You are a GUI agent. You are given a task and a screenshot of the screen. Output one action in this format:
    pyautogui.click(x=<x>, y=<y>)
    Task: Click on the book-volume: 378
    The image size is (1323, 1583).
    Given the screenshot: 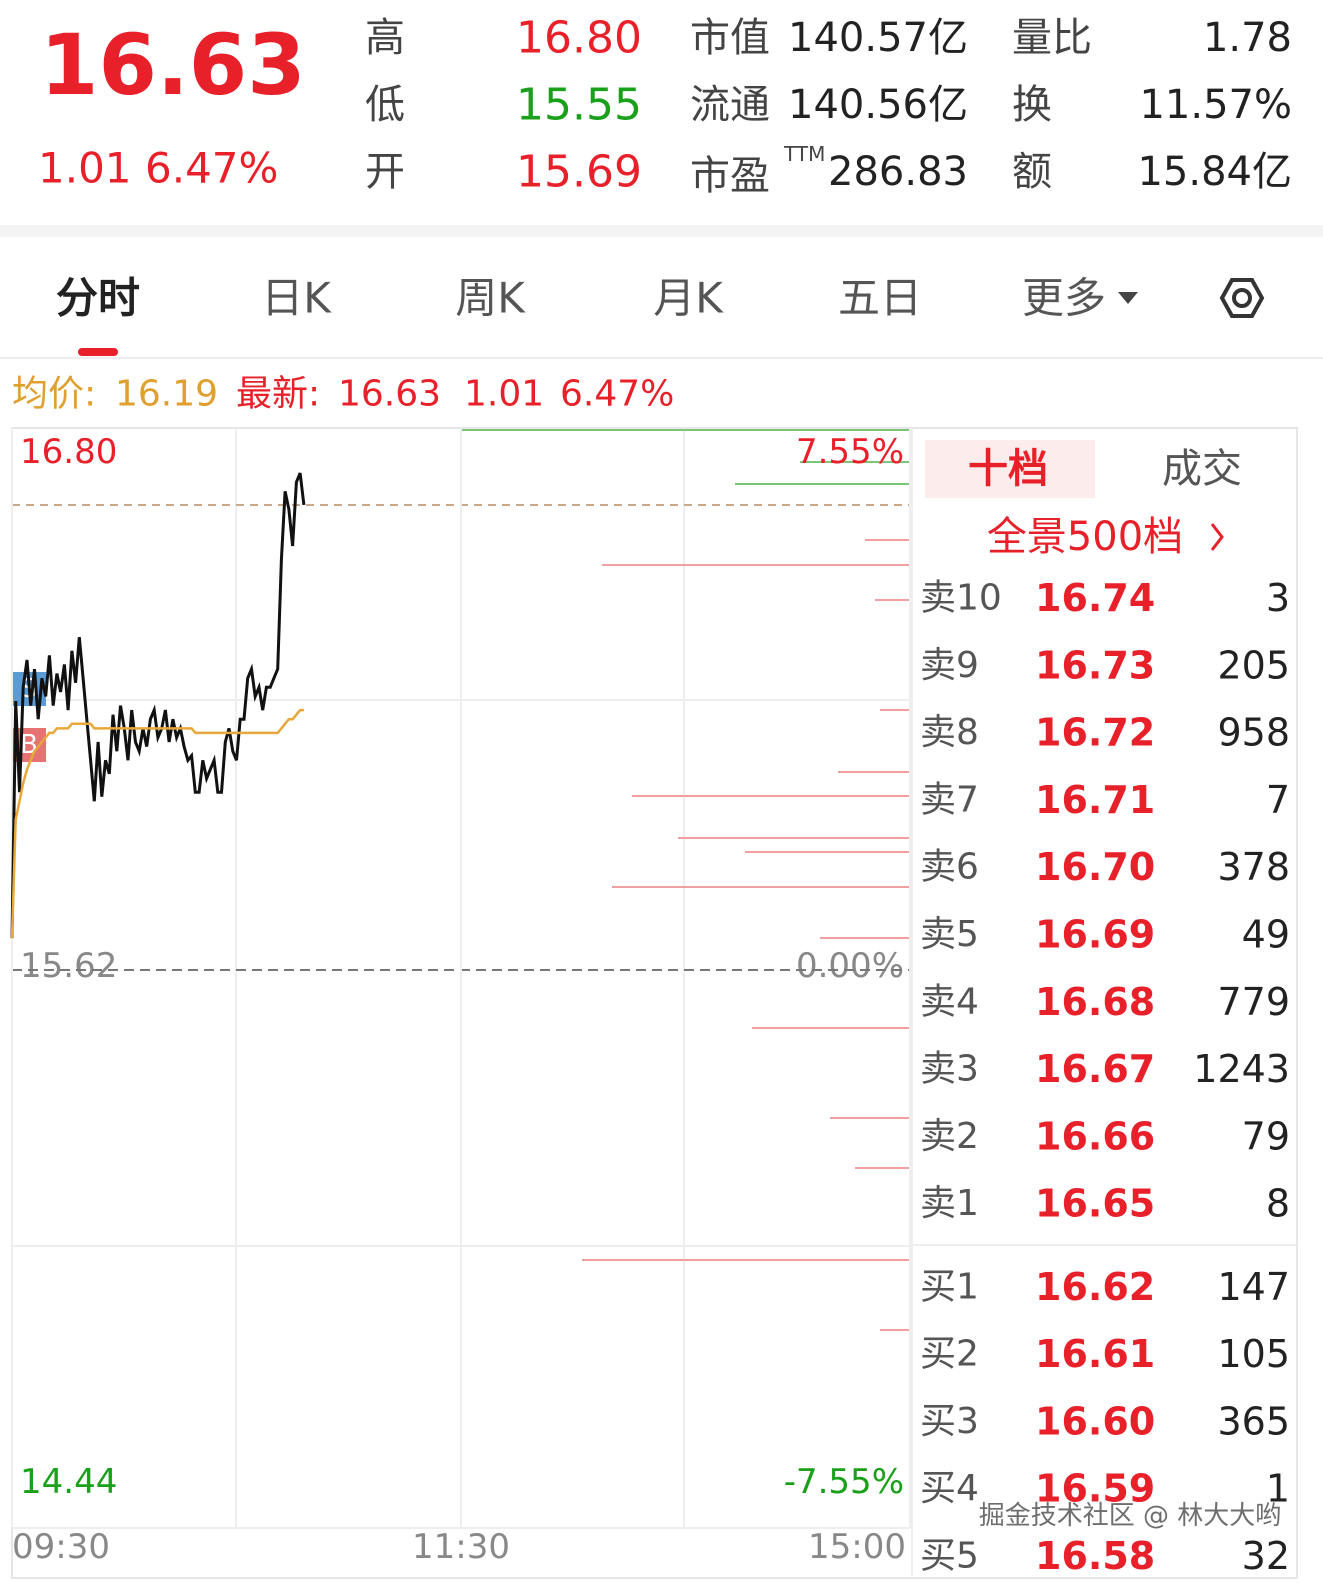 What is the action you would take?
    pyautogui.click(x=1253, y=867)
    